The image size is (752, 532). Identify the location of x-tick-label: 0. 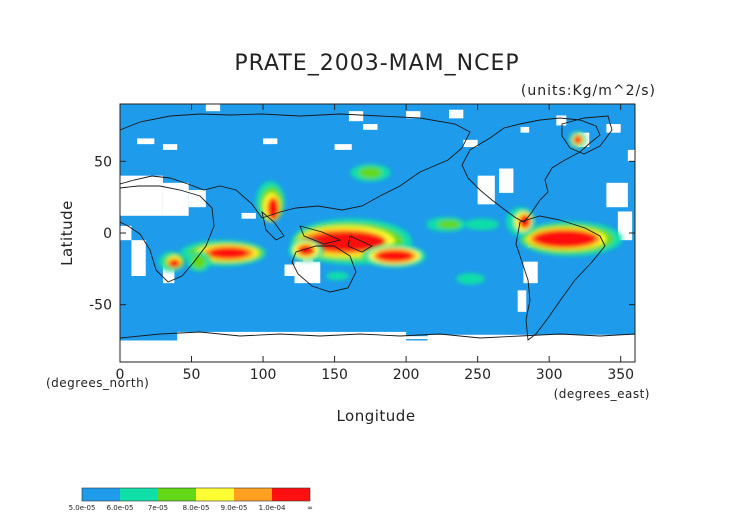
(120, 375).